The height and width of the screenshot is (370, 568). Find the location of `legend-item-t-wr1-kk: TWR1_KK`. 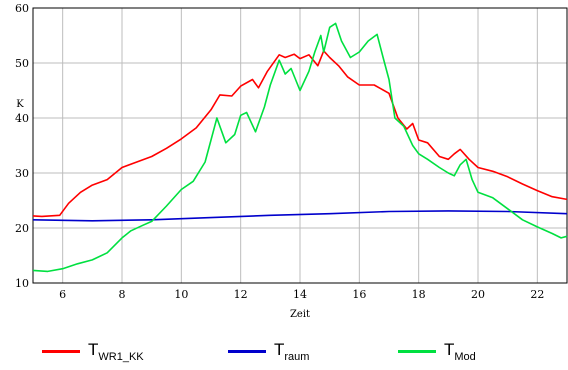

legend-item-t-wr1-kk: TWR1_KK is located at coordinates (93, 351).